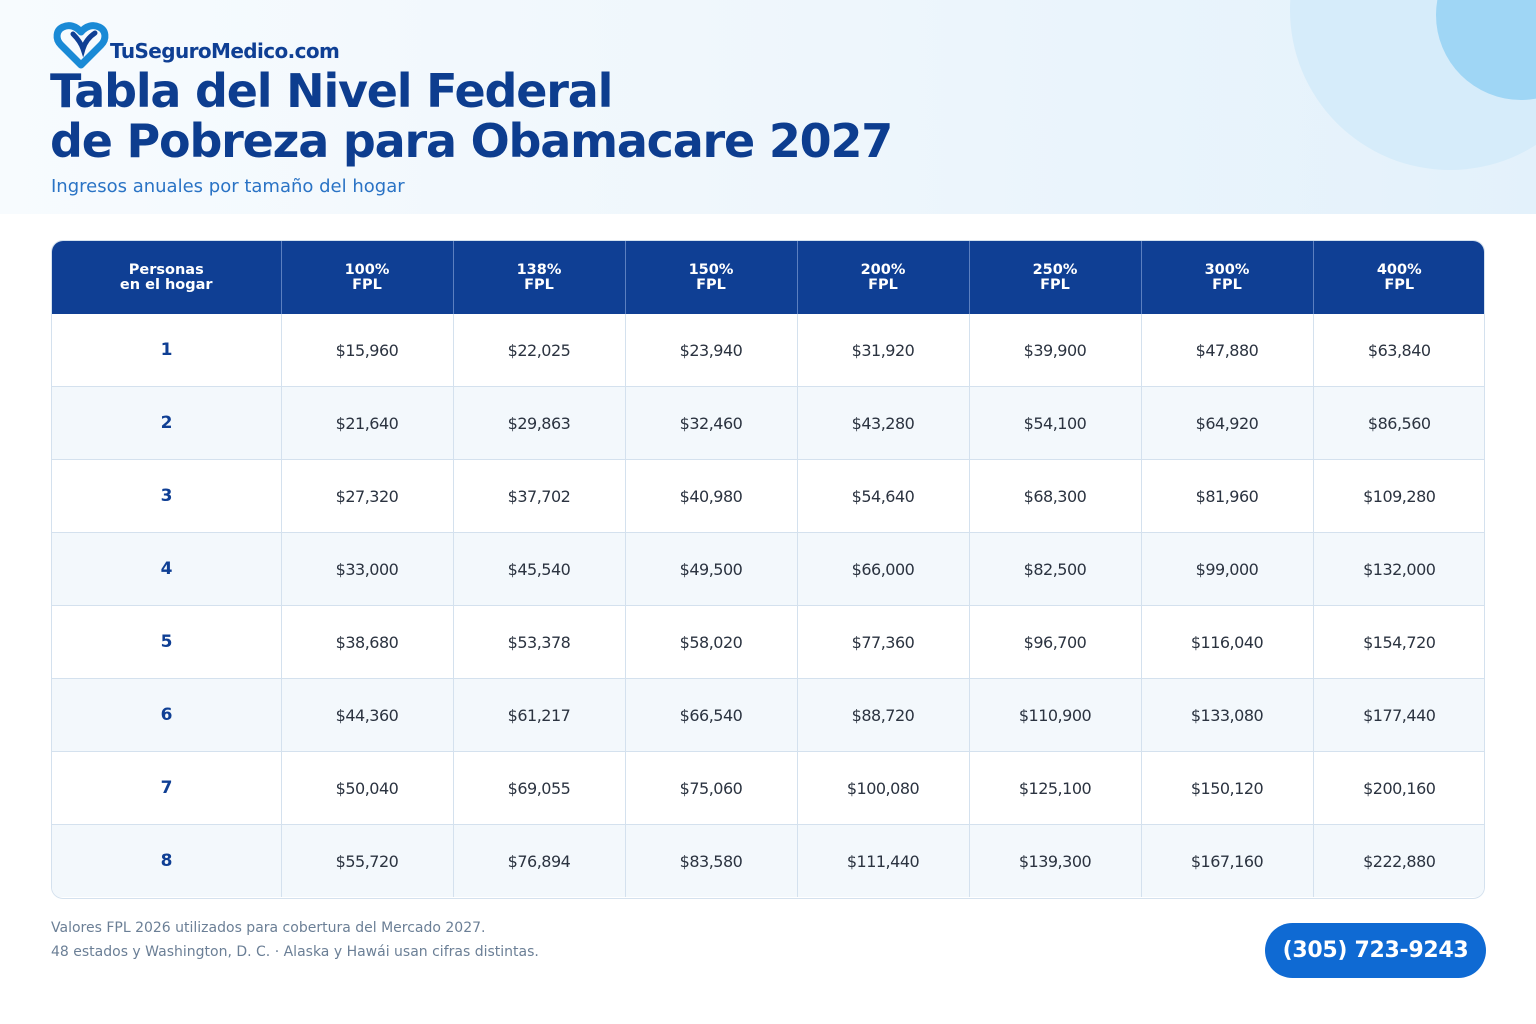 The width and height of the screenshot is (1536, 1024). What do you see at coordinates (166, 277) in the screenshot?
I see `column-header-household-size: Personas en el hogar` at bounding box center [166, 277].